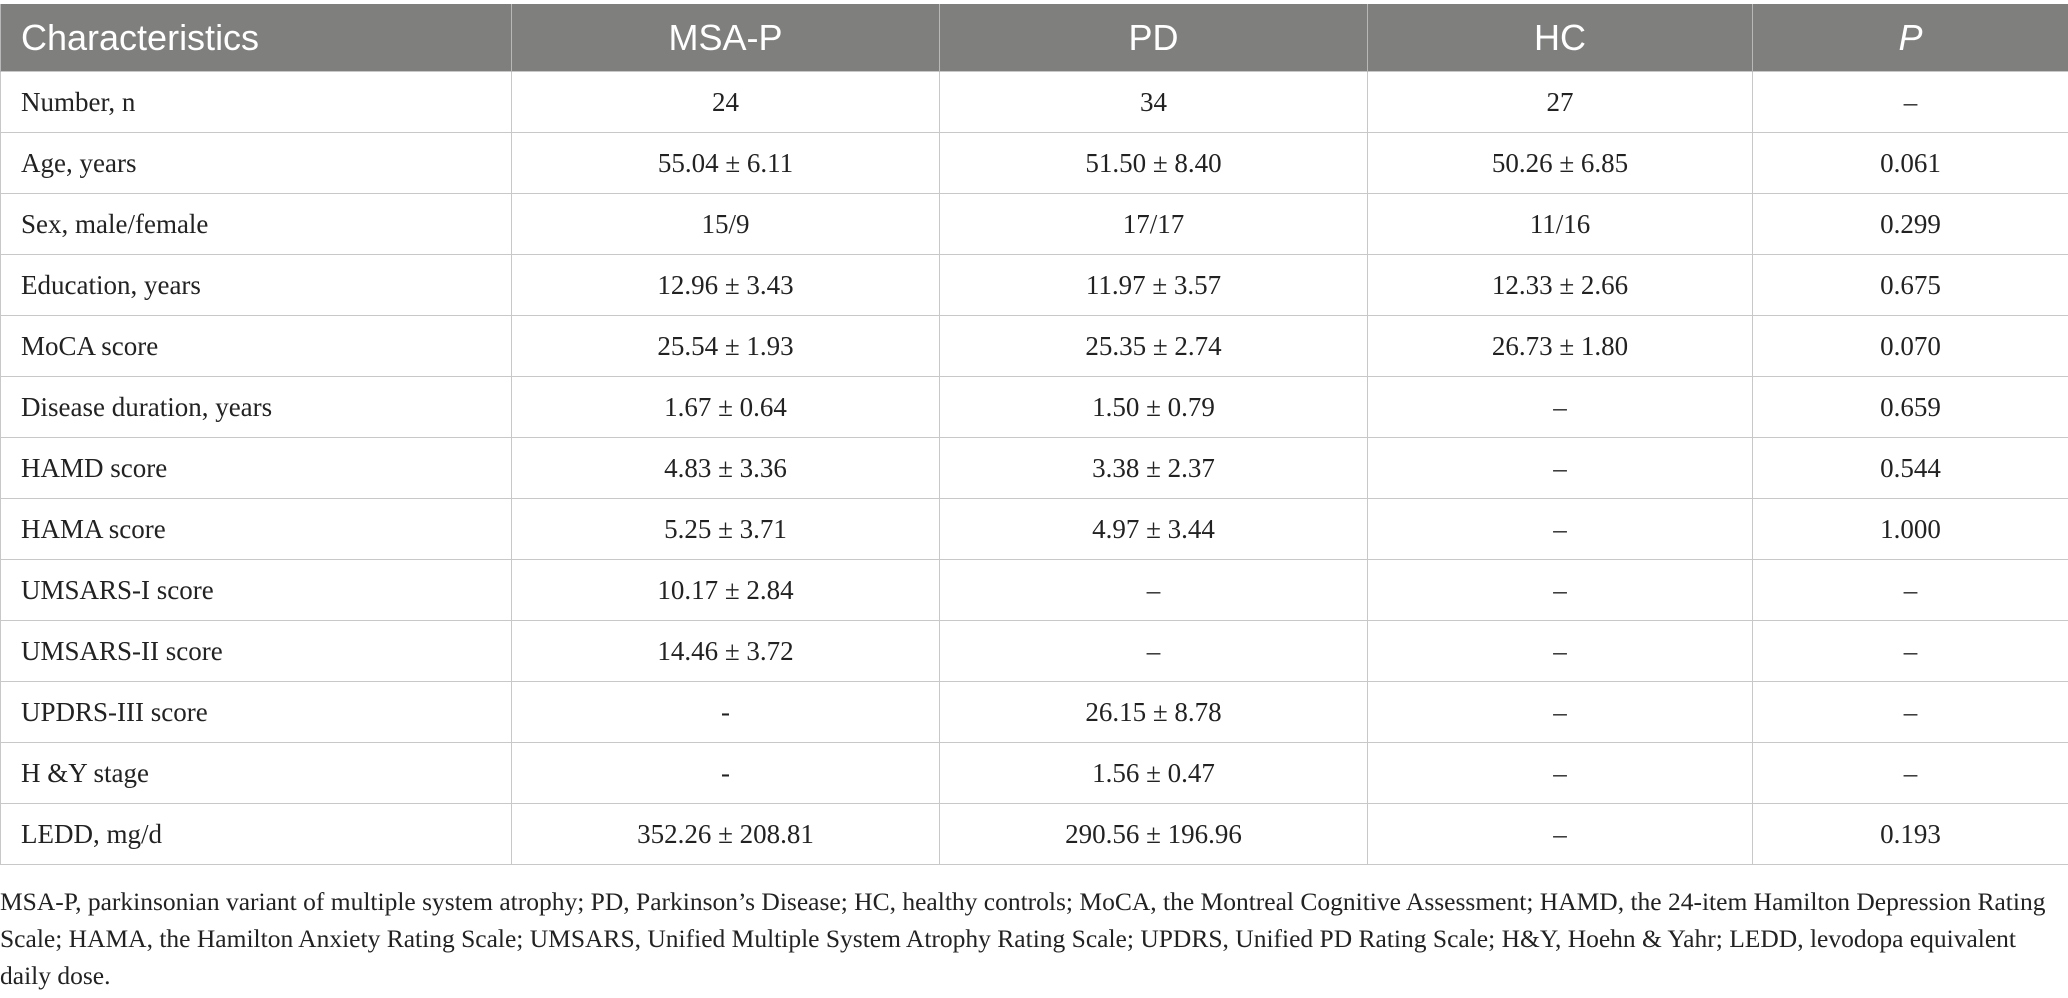 The image size is (2068, 998). Describe the element at coordinates (256, 712) in the screenshot. I see `cell-characteristic: UPDRS-III score` at that location.